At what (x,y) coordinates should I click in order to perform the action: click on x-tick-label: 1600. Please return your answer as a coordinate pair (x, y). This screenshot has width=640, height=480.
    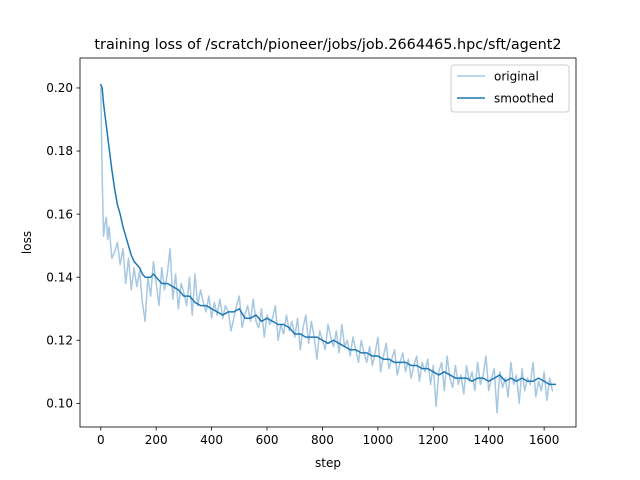
    Looking at the image, I should click on (544, 440).